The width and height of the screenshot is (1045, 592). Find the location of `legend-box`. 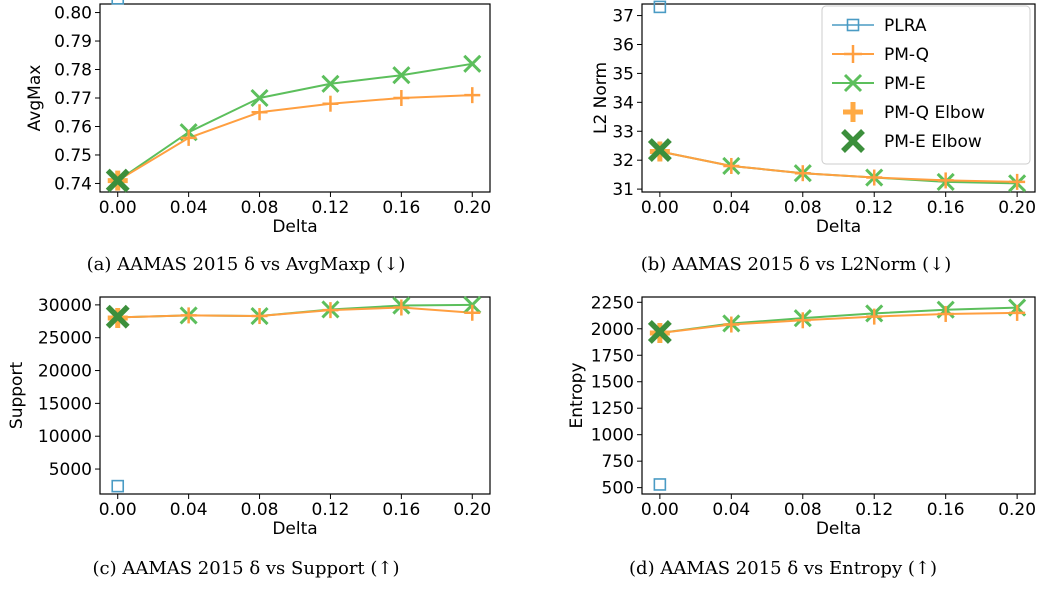

legend-box is located at coordinates (926, 85).